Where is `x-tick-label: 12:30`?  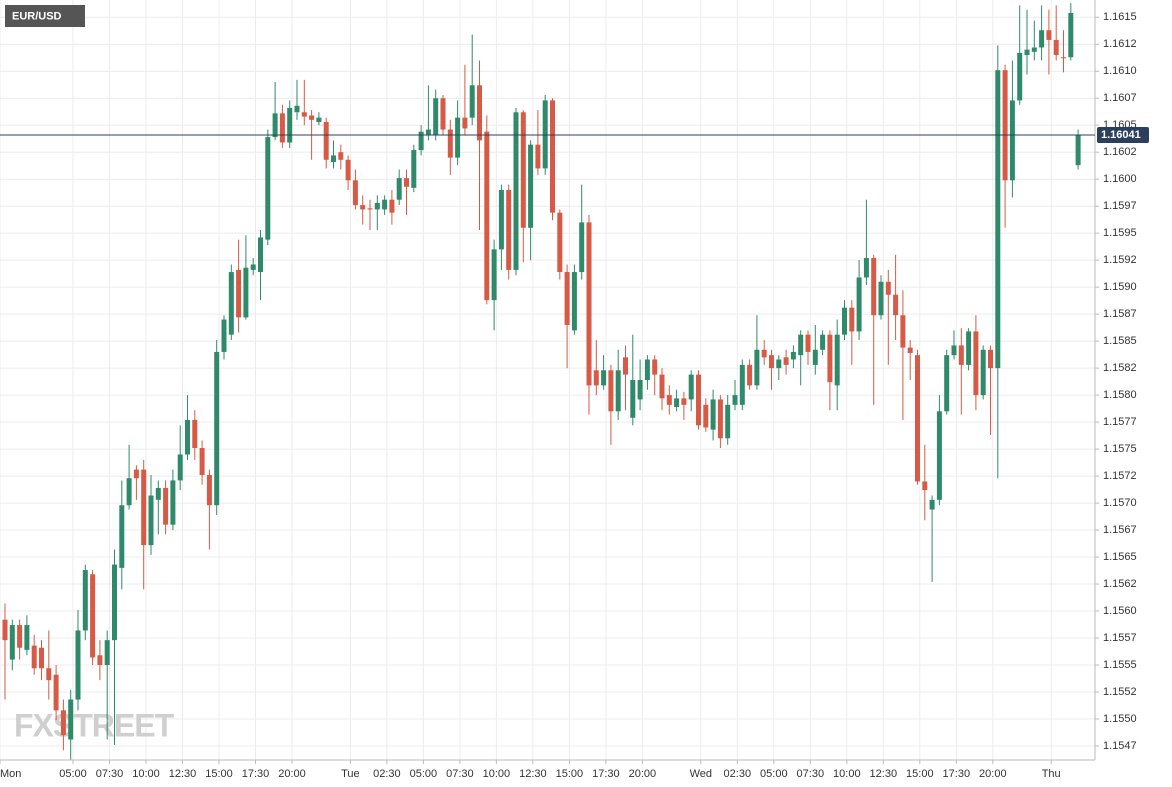 x-tick-label: 12:30 is located at coordinates (884, 774).